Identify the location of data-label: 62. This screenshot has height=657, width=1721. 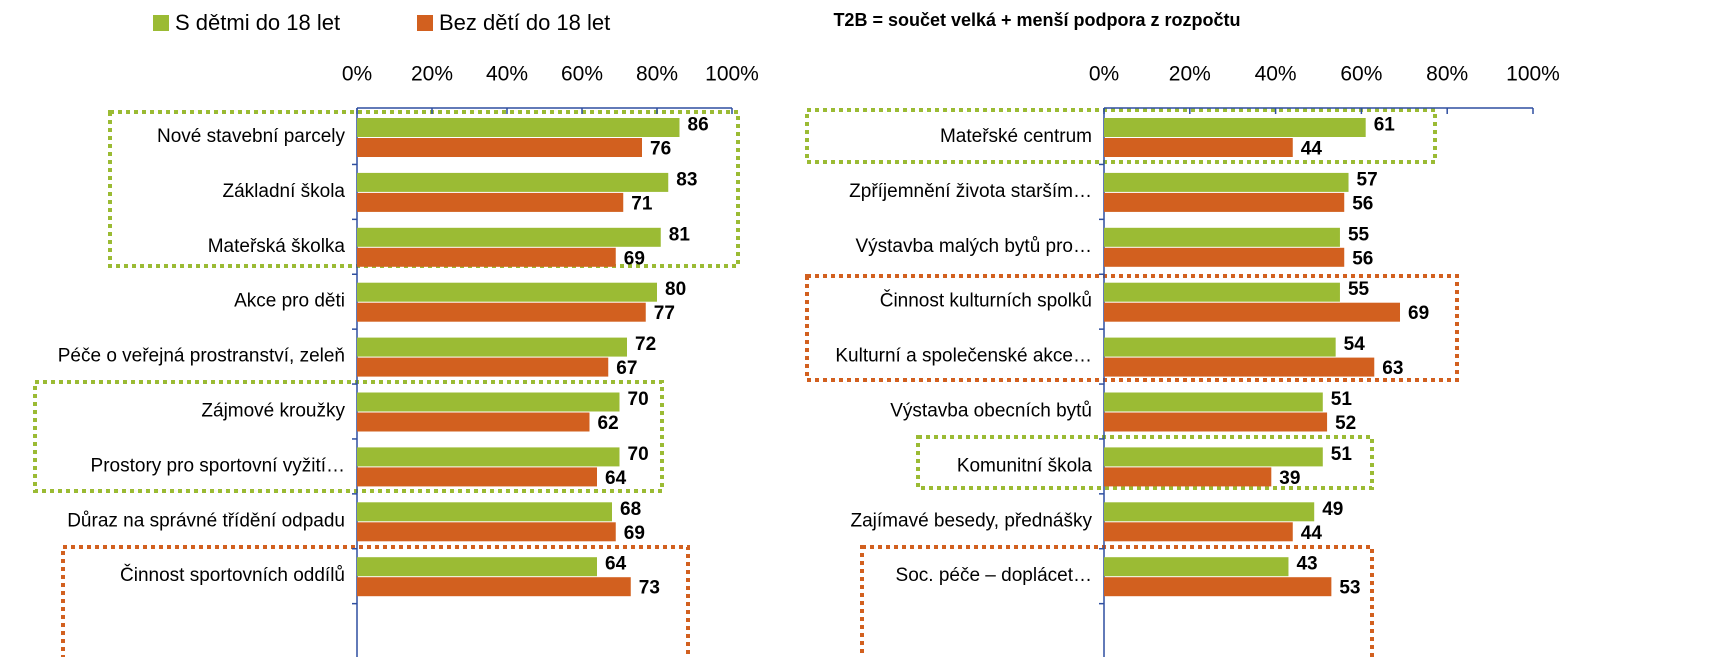
(608, 423).